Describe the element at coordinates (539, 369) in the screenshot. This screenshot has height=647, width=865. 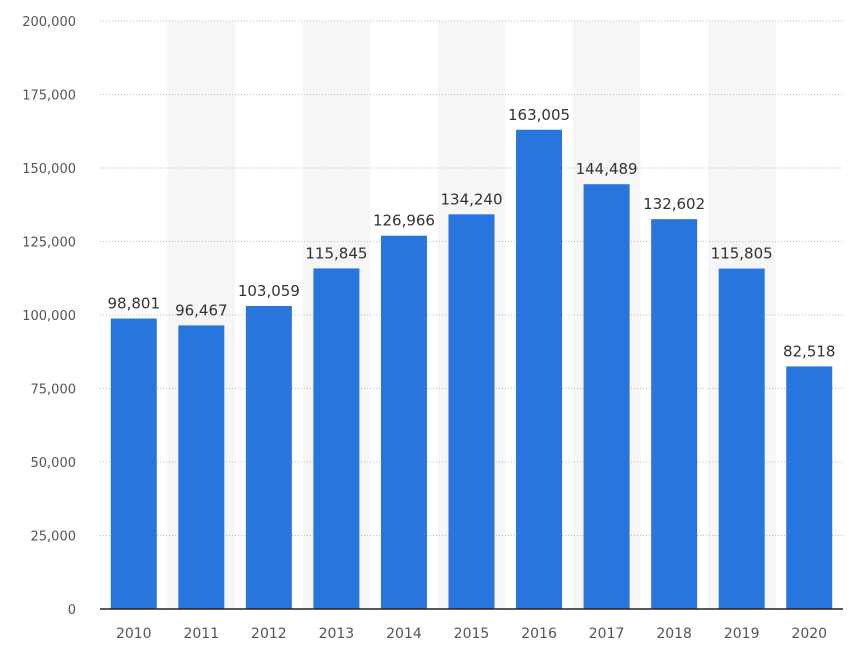
I see `bar-2016` at that location.